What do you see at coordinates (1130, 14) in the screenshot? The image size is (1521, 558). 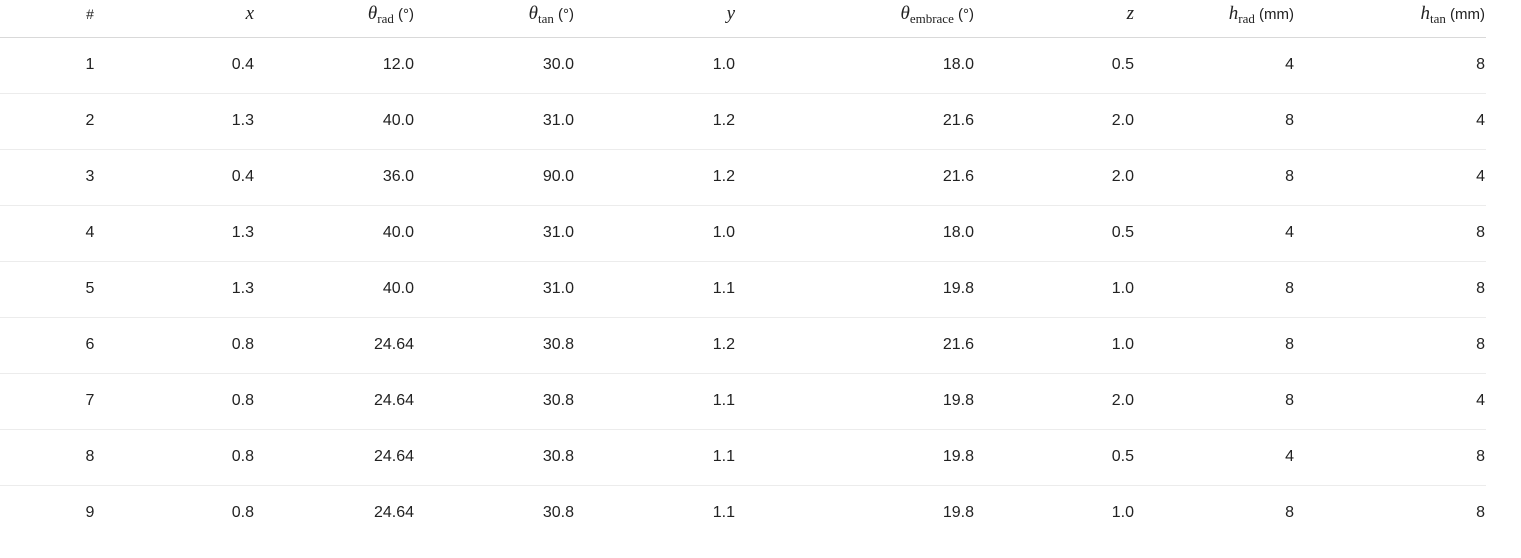 I see `symbol-letter: z` at bounding box center [1130, 14].